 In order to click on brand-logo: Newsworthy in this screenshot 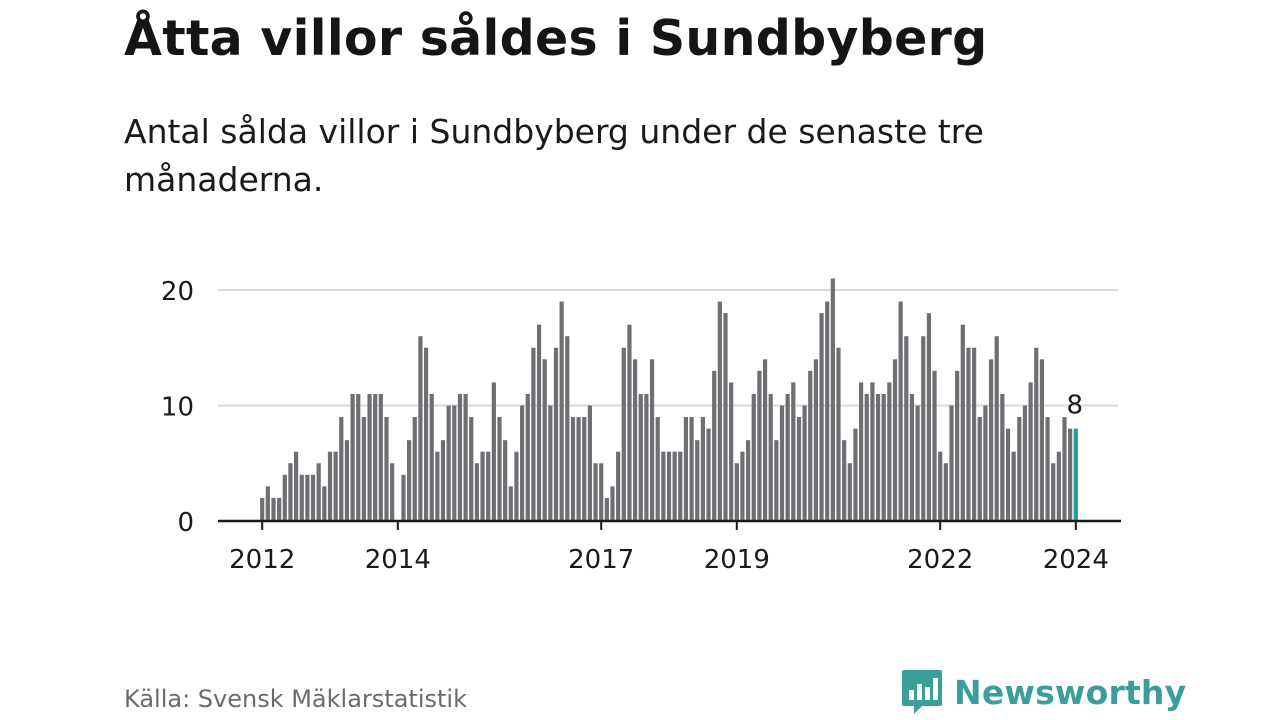, I will do `click(1043, 692)`.